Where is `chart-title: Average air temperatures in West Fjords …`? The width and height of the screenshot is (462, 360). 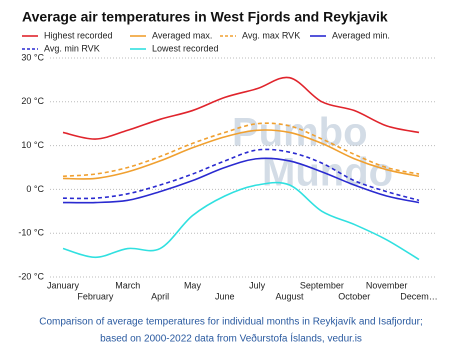
chart-title: Average air temperatures in West Fjords … is located at coordinates (205, 17).